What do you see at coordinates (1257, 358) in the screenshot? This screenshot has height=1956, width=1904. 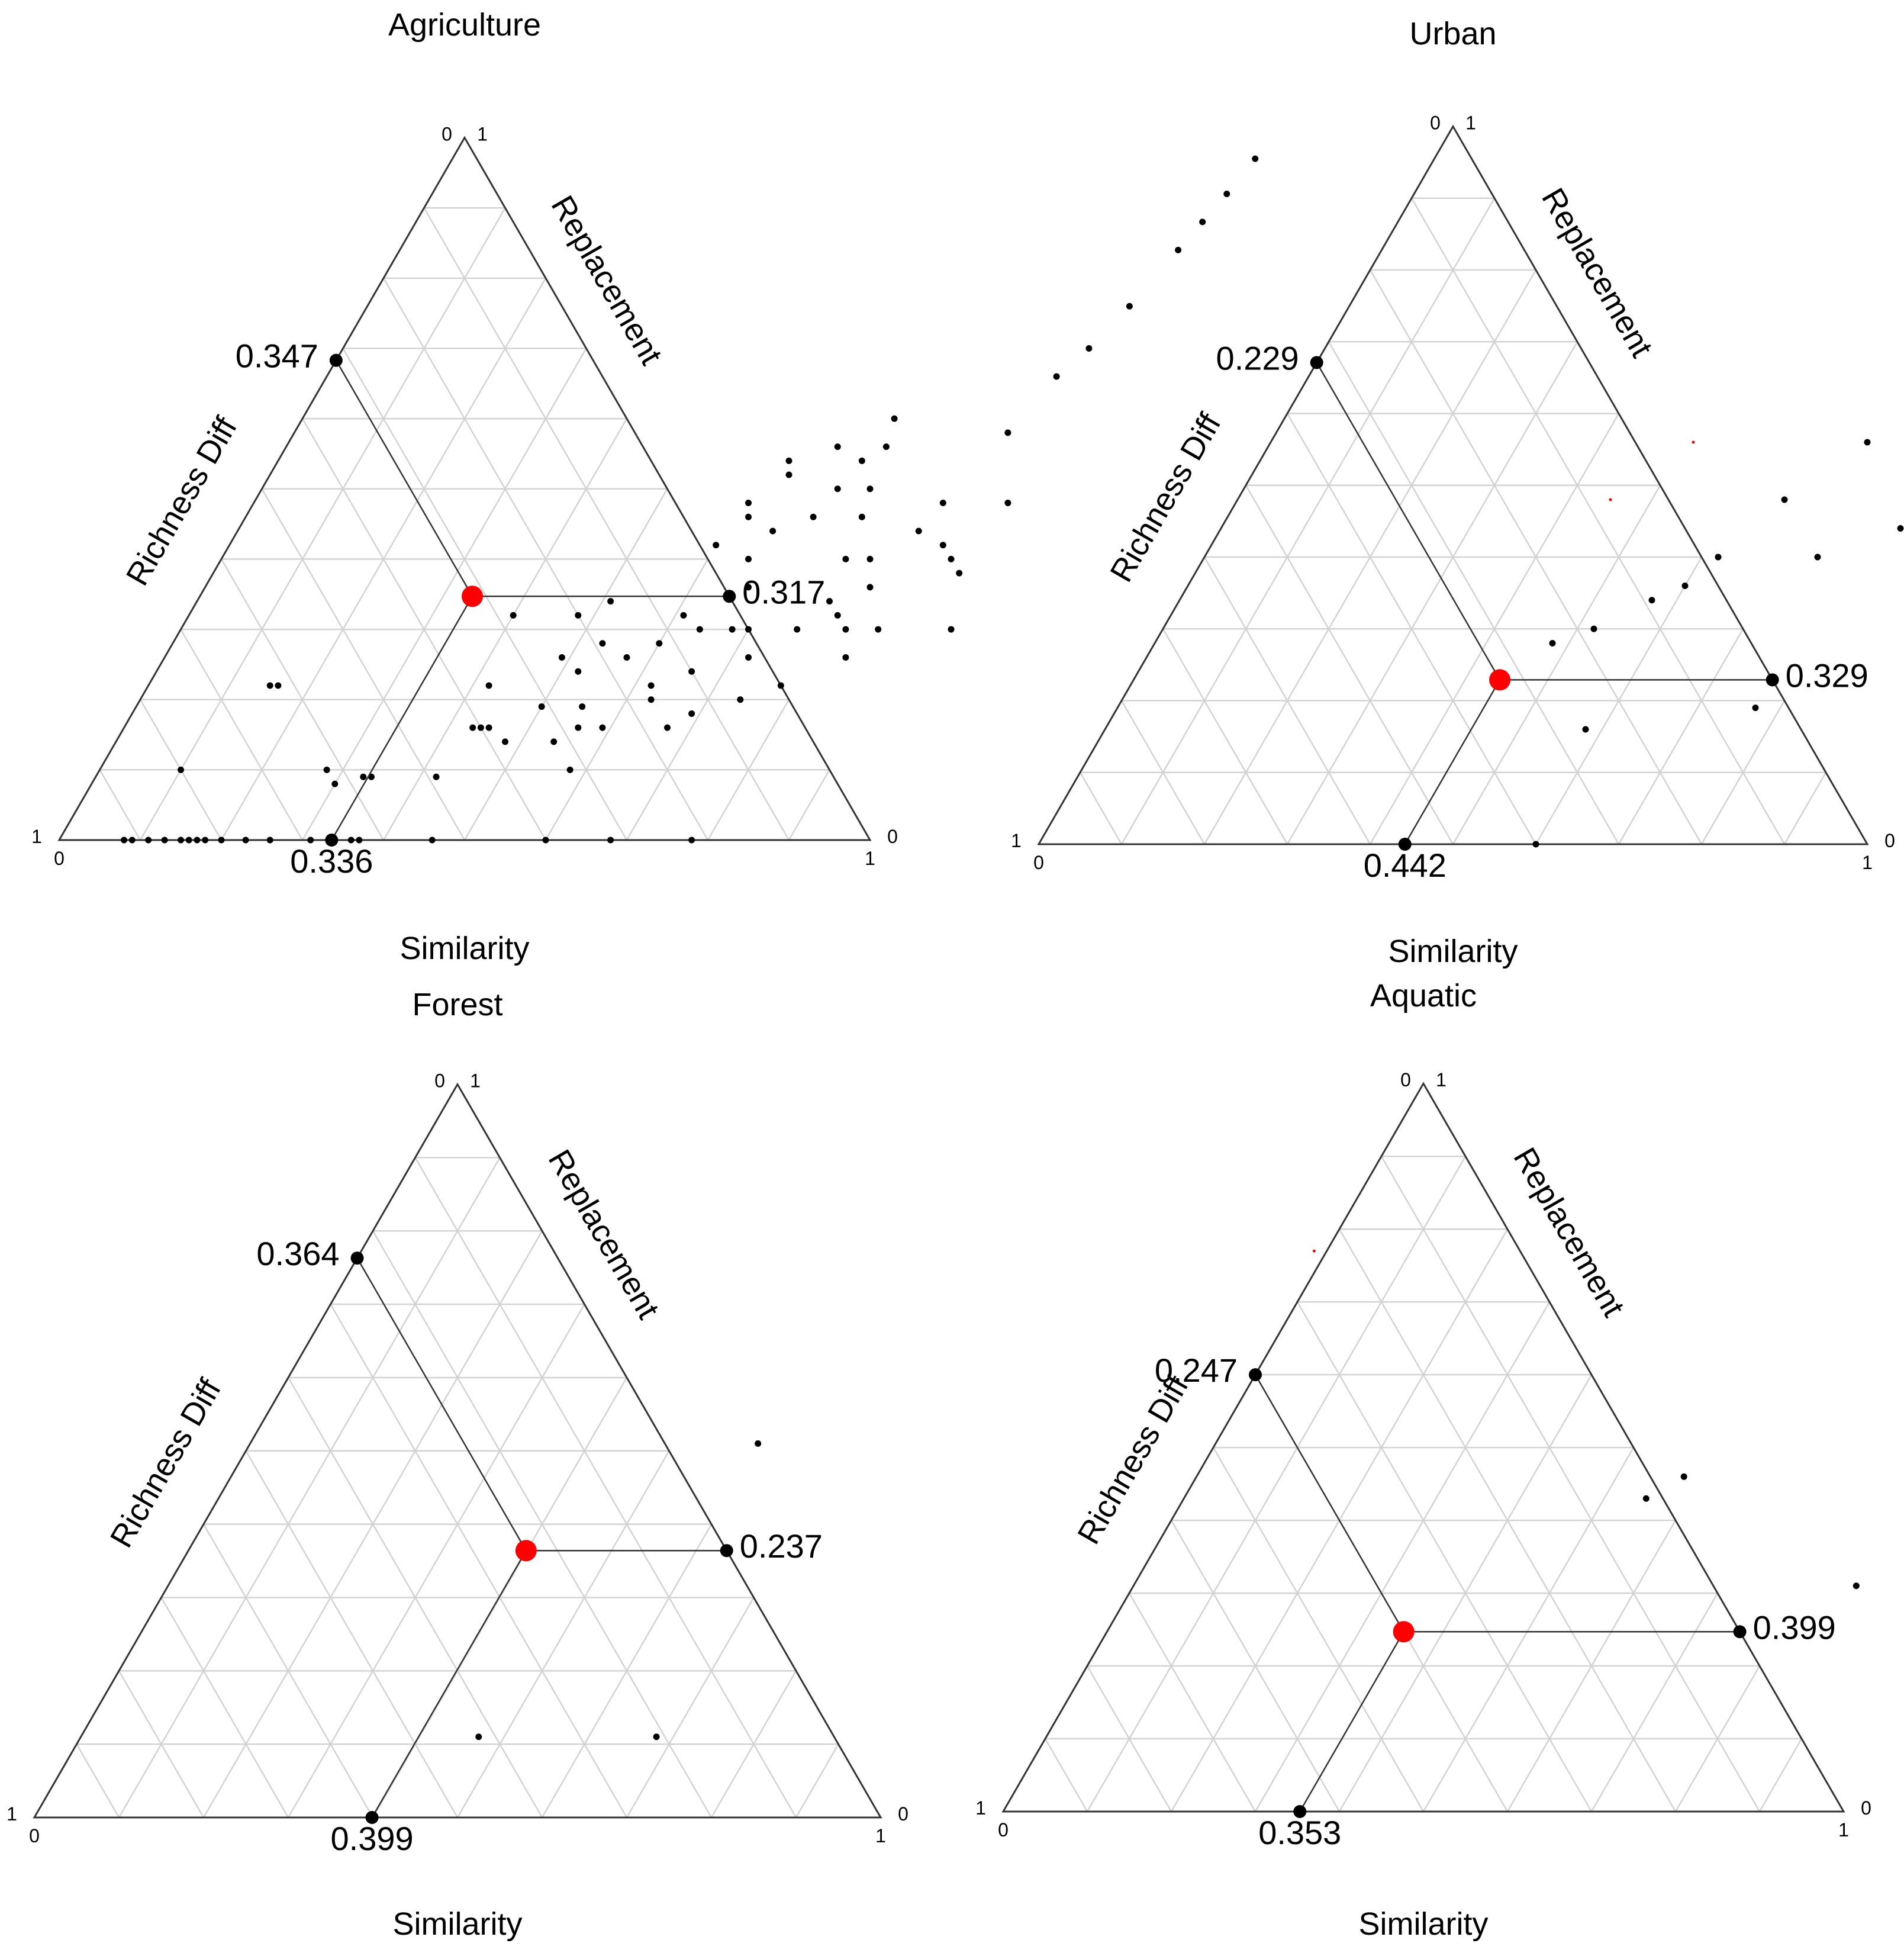 I see `mean-value-richness-diff: 0.229` at bounding box center [1257, 358].